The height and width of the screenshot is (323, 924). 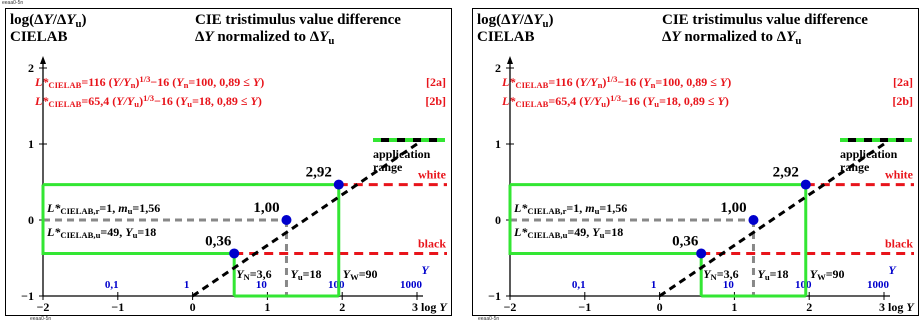 What do you see at coordinates (41, 319) in the screenshot?
I see `footer-code-left: eeaa0-5n` at bounding box center [41, 319].